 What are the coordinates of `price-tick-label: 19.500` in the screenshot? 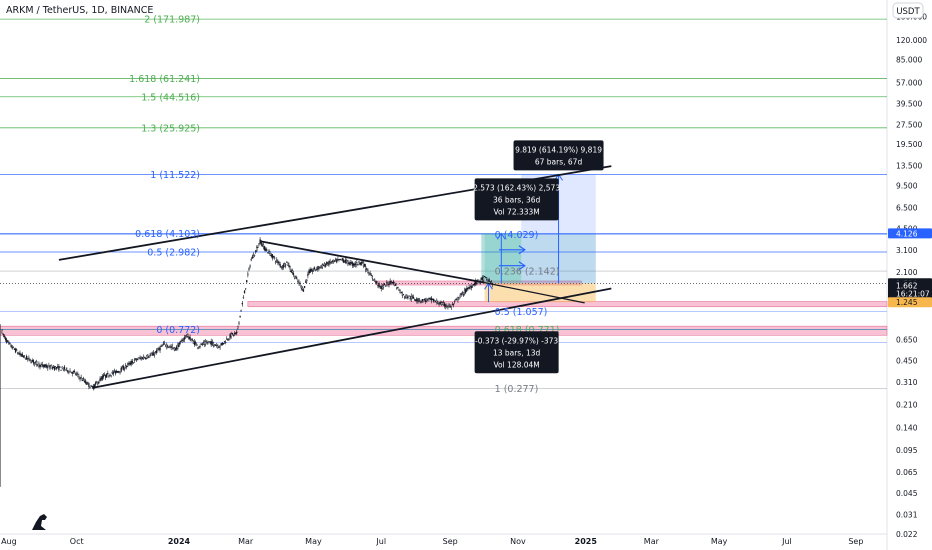 It's located at (909, 144).